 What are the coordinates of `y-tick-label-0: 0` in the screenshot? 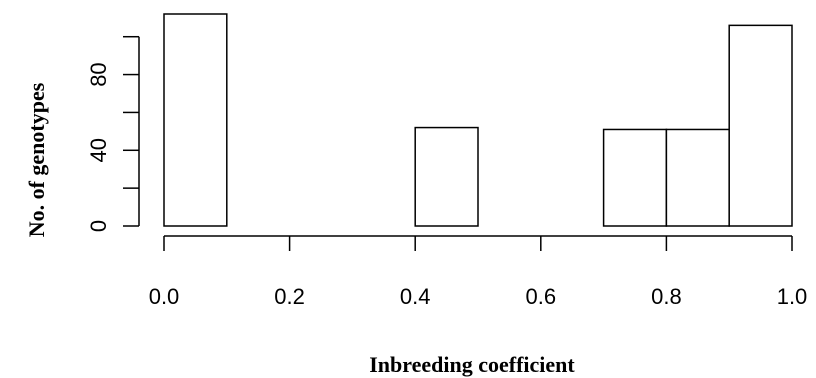 It's located at (98, 226).